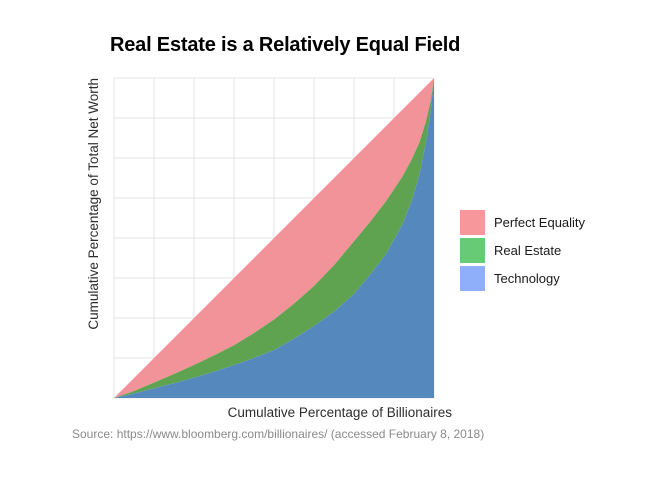  What do you see at coordinates (472, 222) in the screenshot?
I see `legend-swatch-perfect-equality` at bounding box center [472, 222].